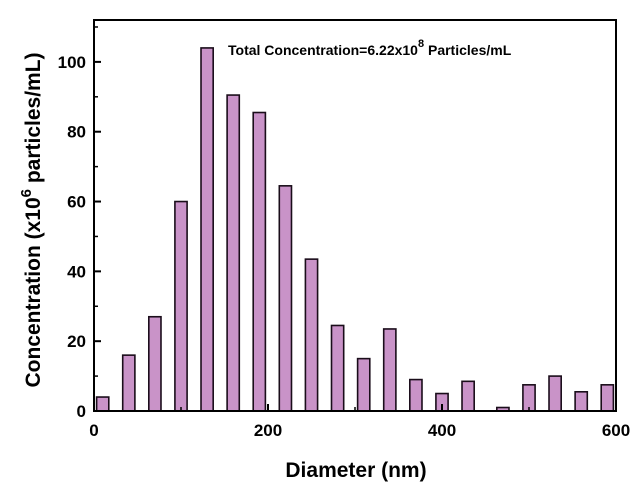 The image size is (633, 486). What do you see at coordinates (268, 430) in the screenshot?
I see `x-tick-label: 200` at bounding box center [268, 430].